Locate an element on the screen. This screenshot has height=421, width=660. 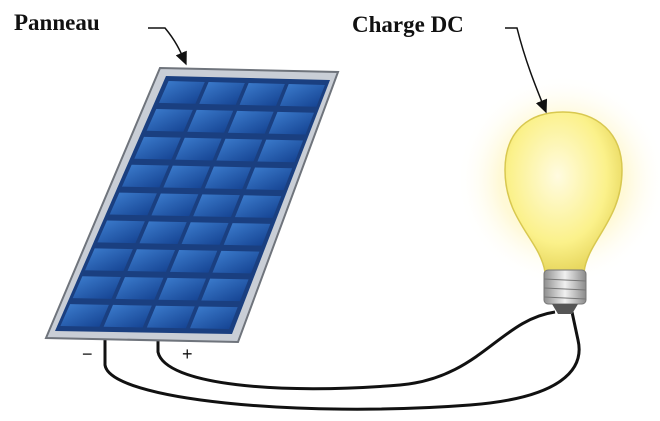
panel-label: Panneau is located at coordinates (57, 22).